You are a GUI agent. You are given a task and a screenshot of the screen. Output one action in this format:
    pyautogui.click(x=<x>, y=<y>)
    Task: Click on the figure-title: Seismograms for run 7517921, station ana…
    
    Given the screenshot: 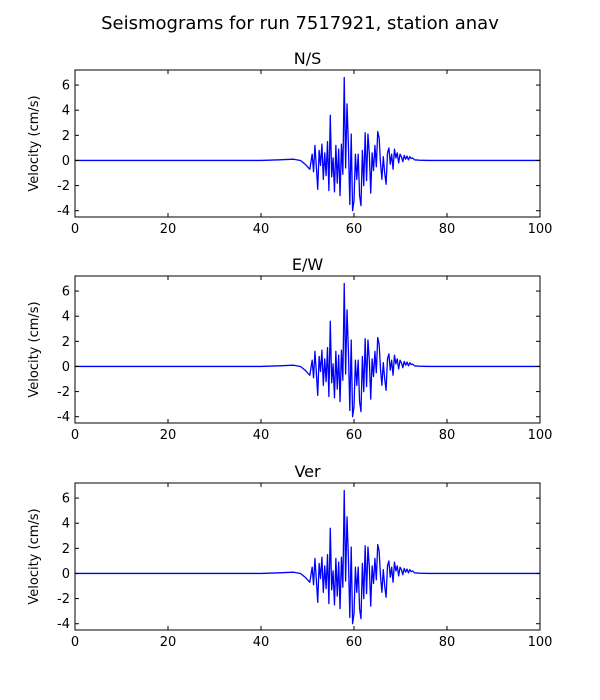 What is the action you would take?
    pyautogui.click(x=300, y=23)
    